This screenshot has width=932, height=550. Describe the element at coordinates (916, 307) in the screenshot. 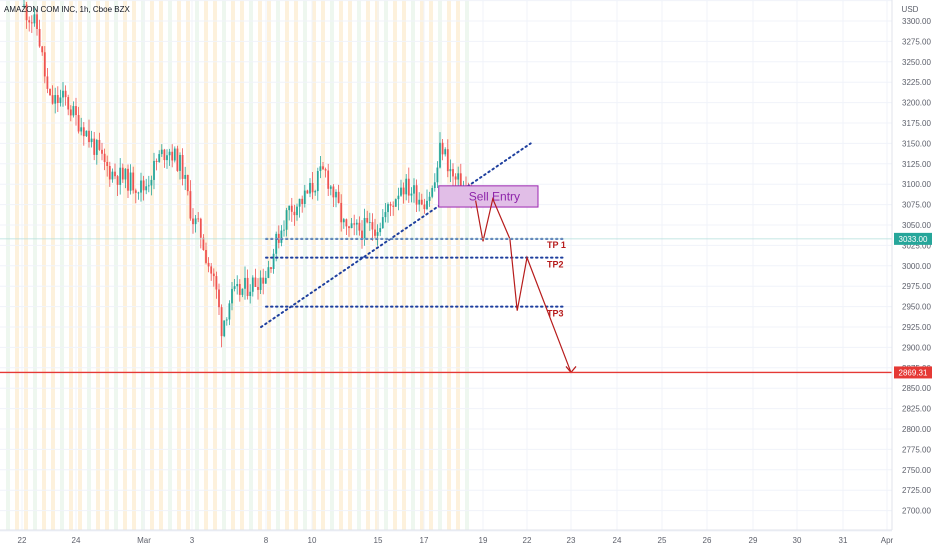

I see `y-tick-label: 2950.00` at that location.